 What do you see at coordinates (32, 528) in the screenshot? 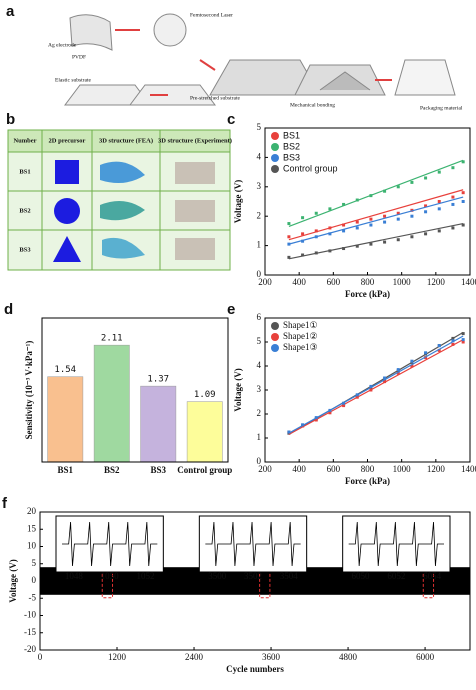
I see `y-tick-label: 15` at bounding box center [32, 528].